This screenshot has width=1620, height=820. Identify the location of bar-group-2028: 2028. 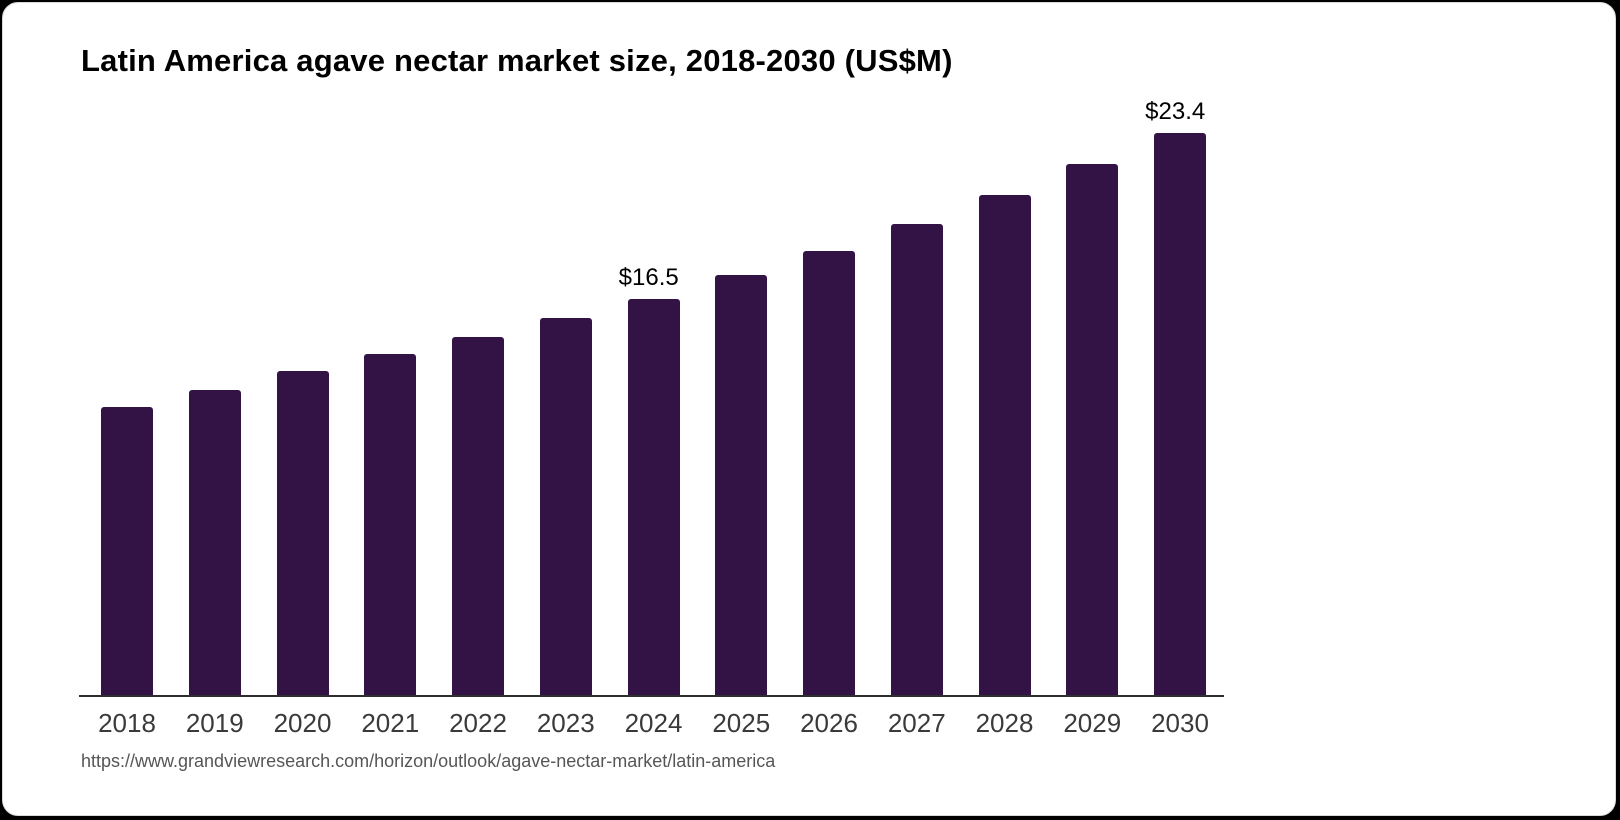
(1004, 436).